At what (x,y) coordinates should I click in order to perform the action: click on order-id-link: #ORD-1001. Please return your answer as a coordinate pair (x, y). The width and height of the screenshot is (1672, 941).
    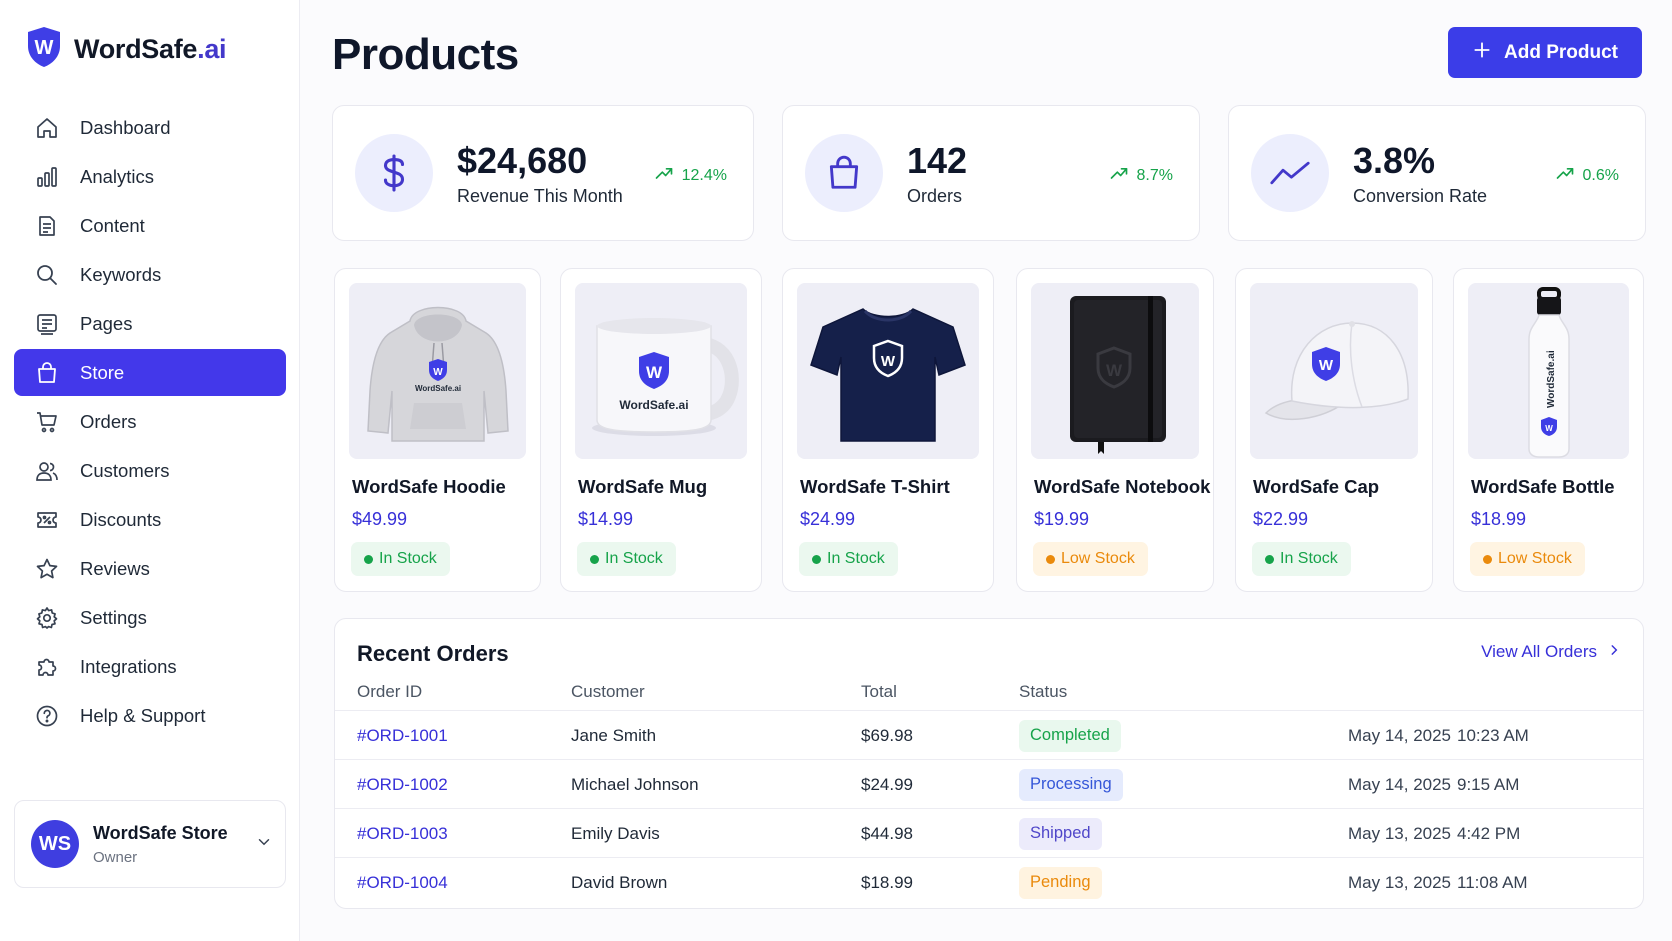
    Looking at the image, I should click on (402, 735).